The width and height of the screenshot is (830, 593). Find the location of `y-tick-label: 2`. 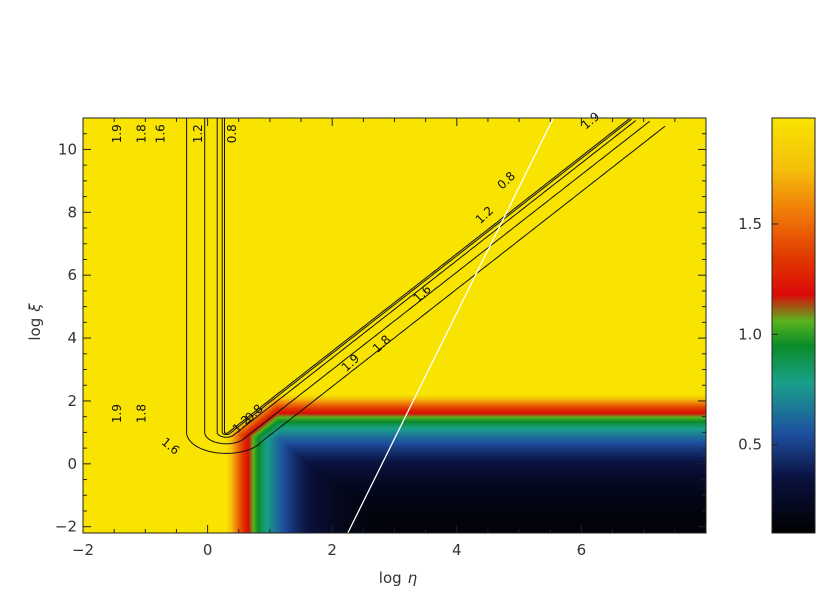

y-tick-label: 2 is located at coordinates (72, 401).